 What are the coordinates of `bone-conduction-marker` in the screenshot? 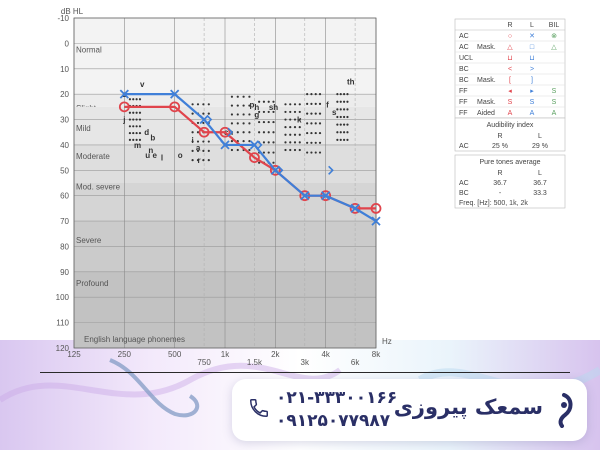 It's located at (331, 170).